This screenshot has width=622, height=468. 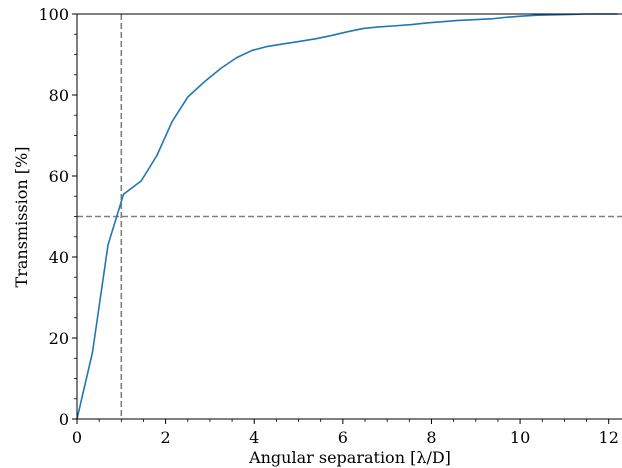 I want to click on x-tick-label: 0, so click(x=77, y=437).